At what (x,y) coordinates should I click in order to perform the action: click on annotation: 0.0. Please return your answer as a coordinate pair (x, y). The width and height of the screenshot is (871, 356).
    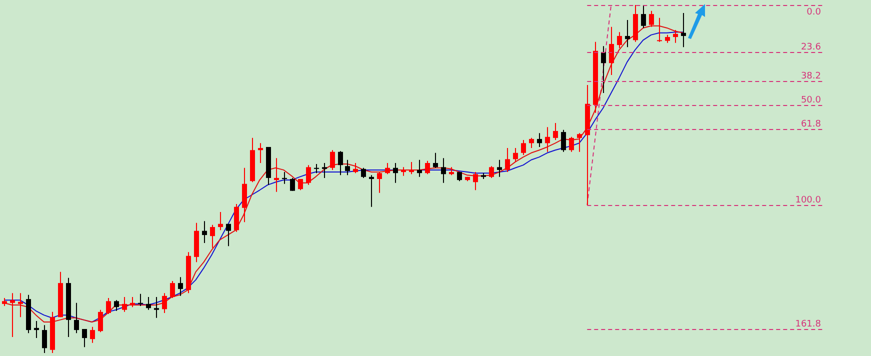
    Looking at the image, I should click on (814, 12).